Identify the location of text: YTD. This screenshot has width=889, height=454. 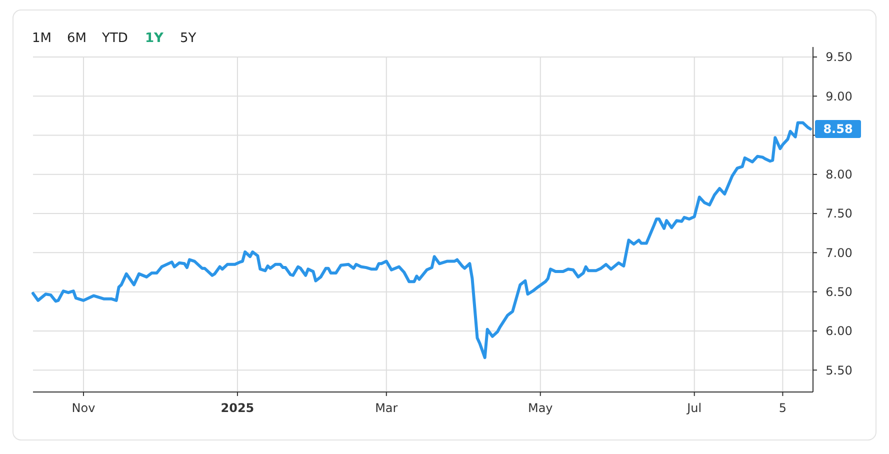
(114, 38).